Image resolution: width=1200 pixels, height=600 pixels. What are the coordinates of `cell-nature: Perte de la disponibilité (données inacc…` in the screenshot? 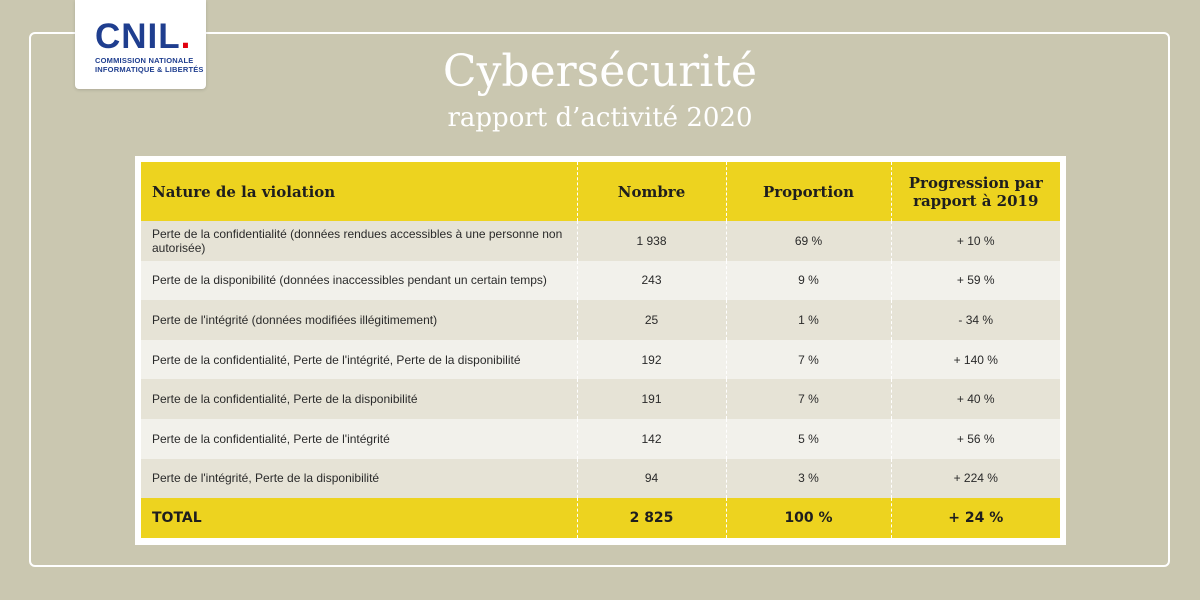 It's located at (349, 280).